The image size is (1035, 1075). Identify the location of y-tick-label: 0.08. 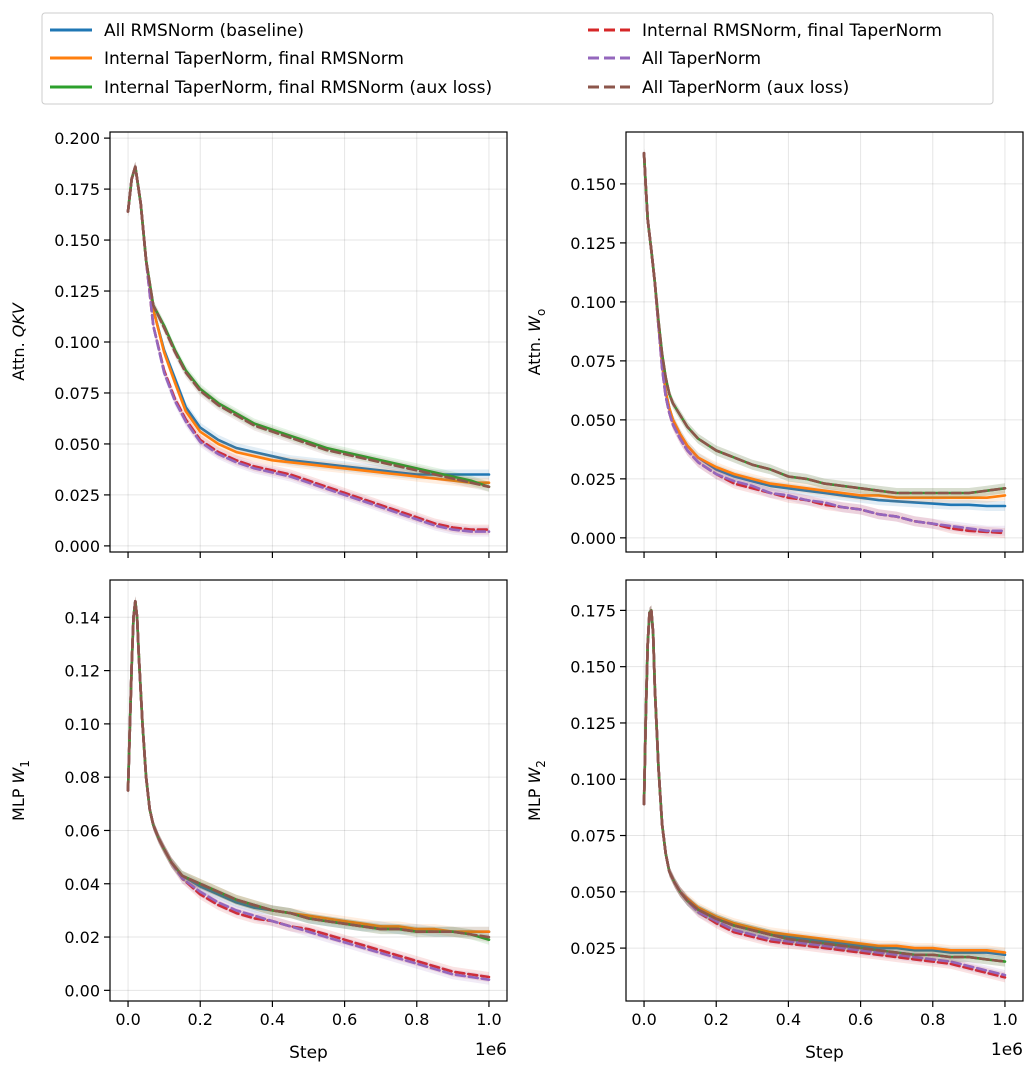
(82, 777).